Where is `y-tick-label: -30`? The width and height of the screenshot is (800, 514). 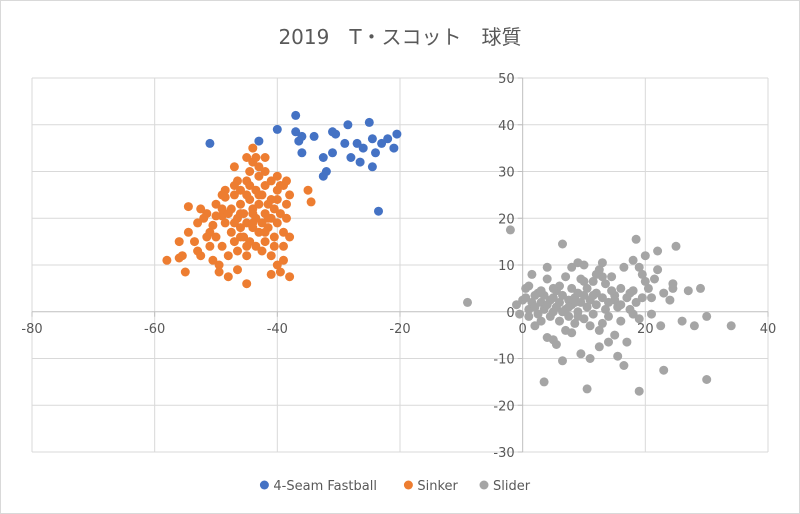 y-tick-label: -30 is located at coordinates (503, 453).